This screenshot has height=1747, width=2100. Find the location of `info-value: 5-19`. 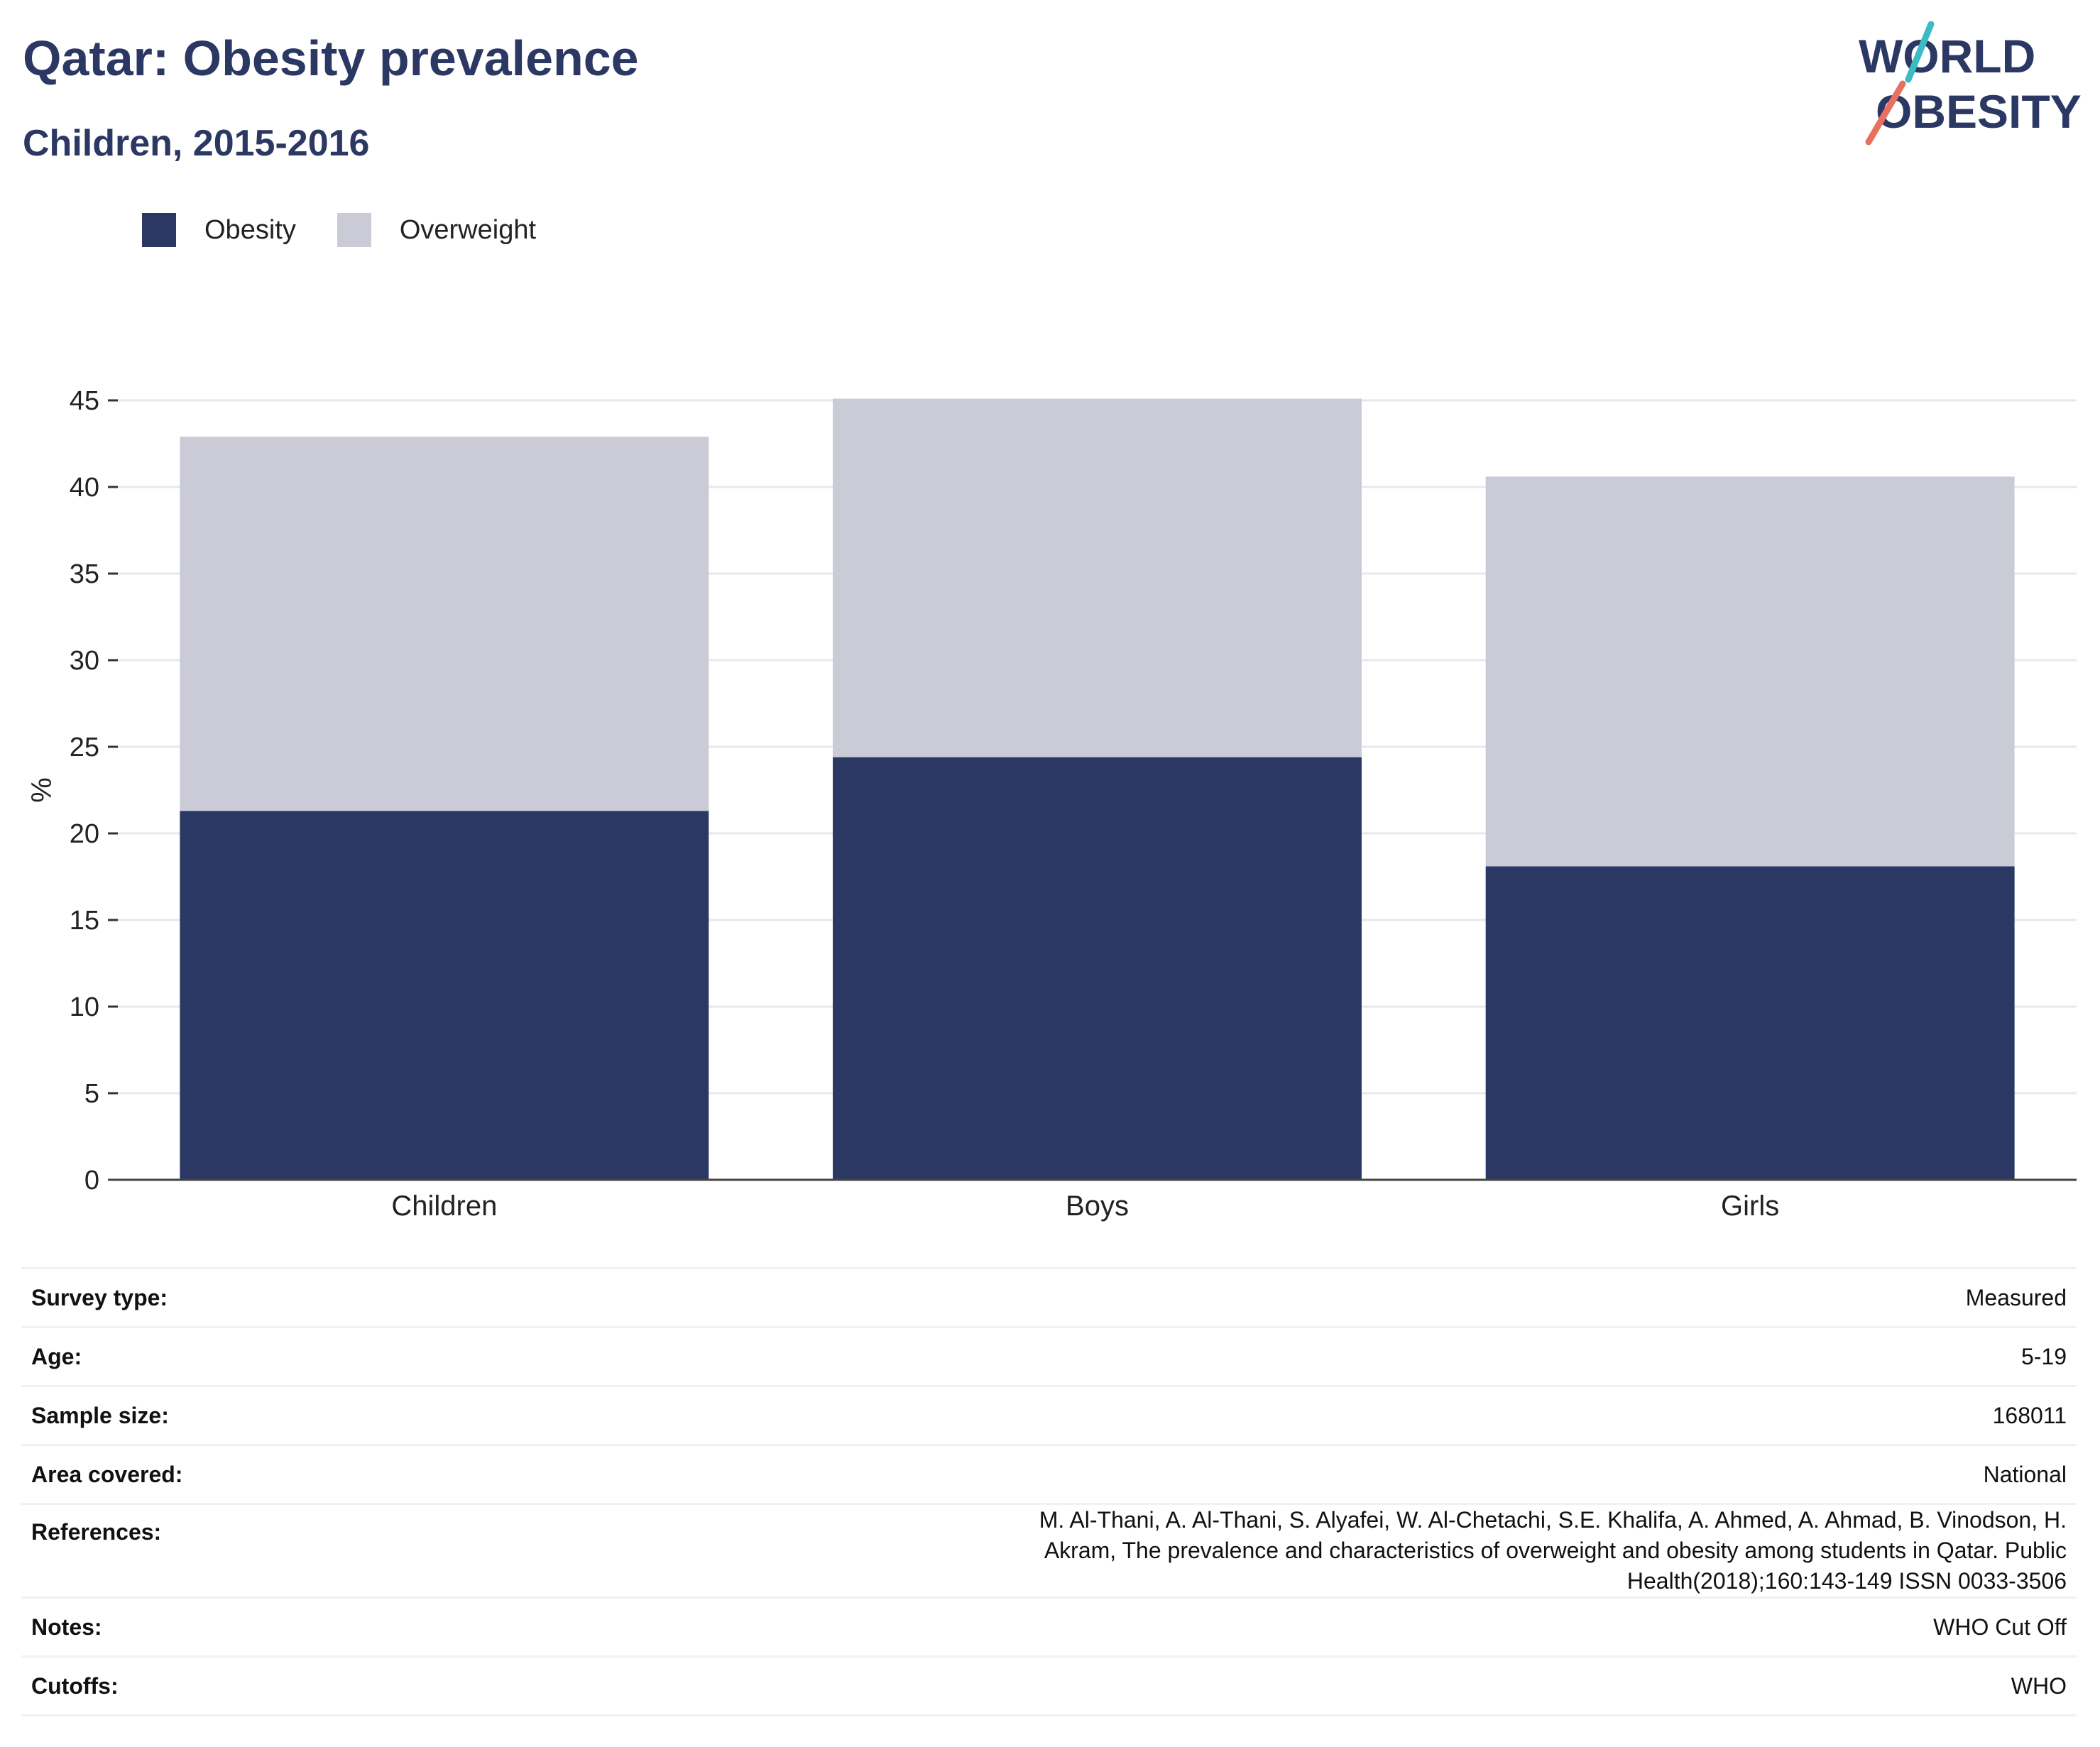

info-value: 5-19 is located at coordinates (1236, 1356).